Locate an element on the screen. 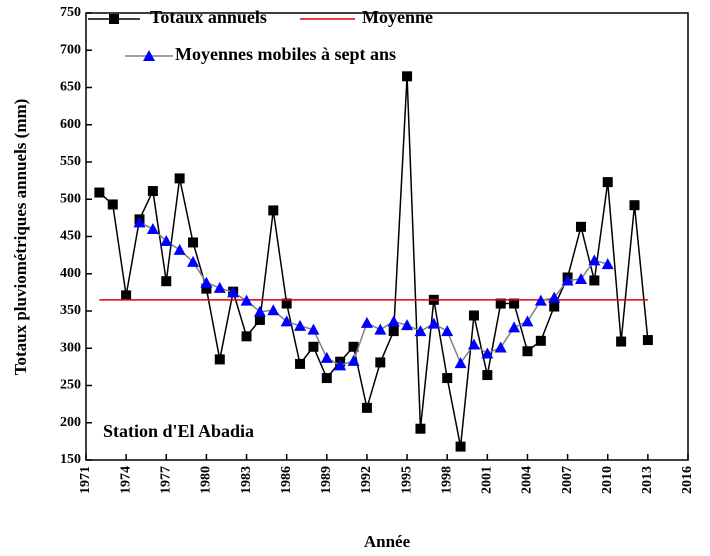 This screenshot has width=710, height=556. x-tick-label: 1980 is located at coordinates (206, 480).